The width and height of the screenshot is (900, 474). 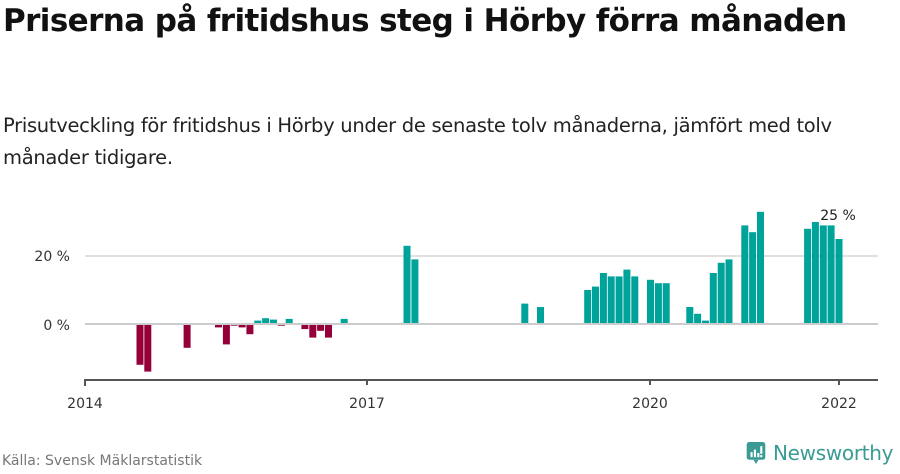 I want to click on newsworthy-logo: Newsworthy, so click(x=819, y=453).